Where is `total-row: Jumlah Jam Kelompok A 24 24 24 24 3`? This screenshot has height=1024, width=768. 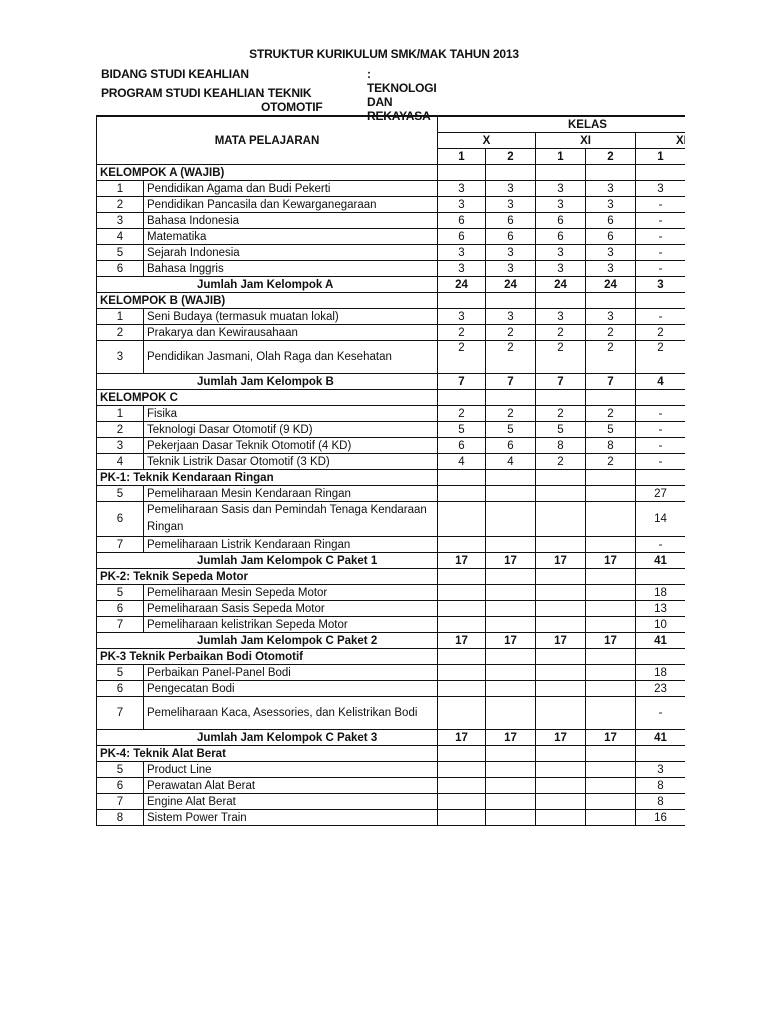
total-row: Jumlah Jam Kelompok A 24 24 24 24 3 is located at coordinates (390, 284).